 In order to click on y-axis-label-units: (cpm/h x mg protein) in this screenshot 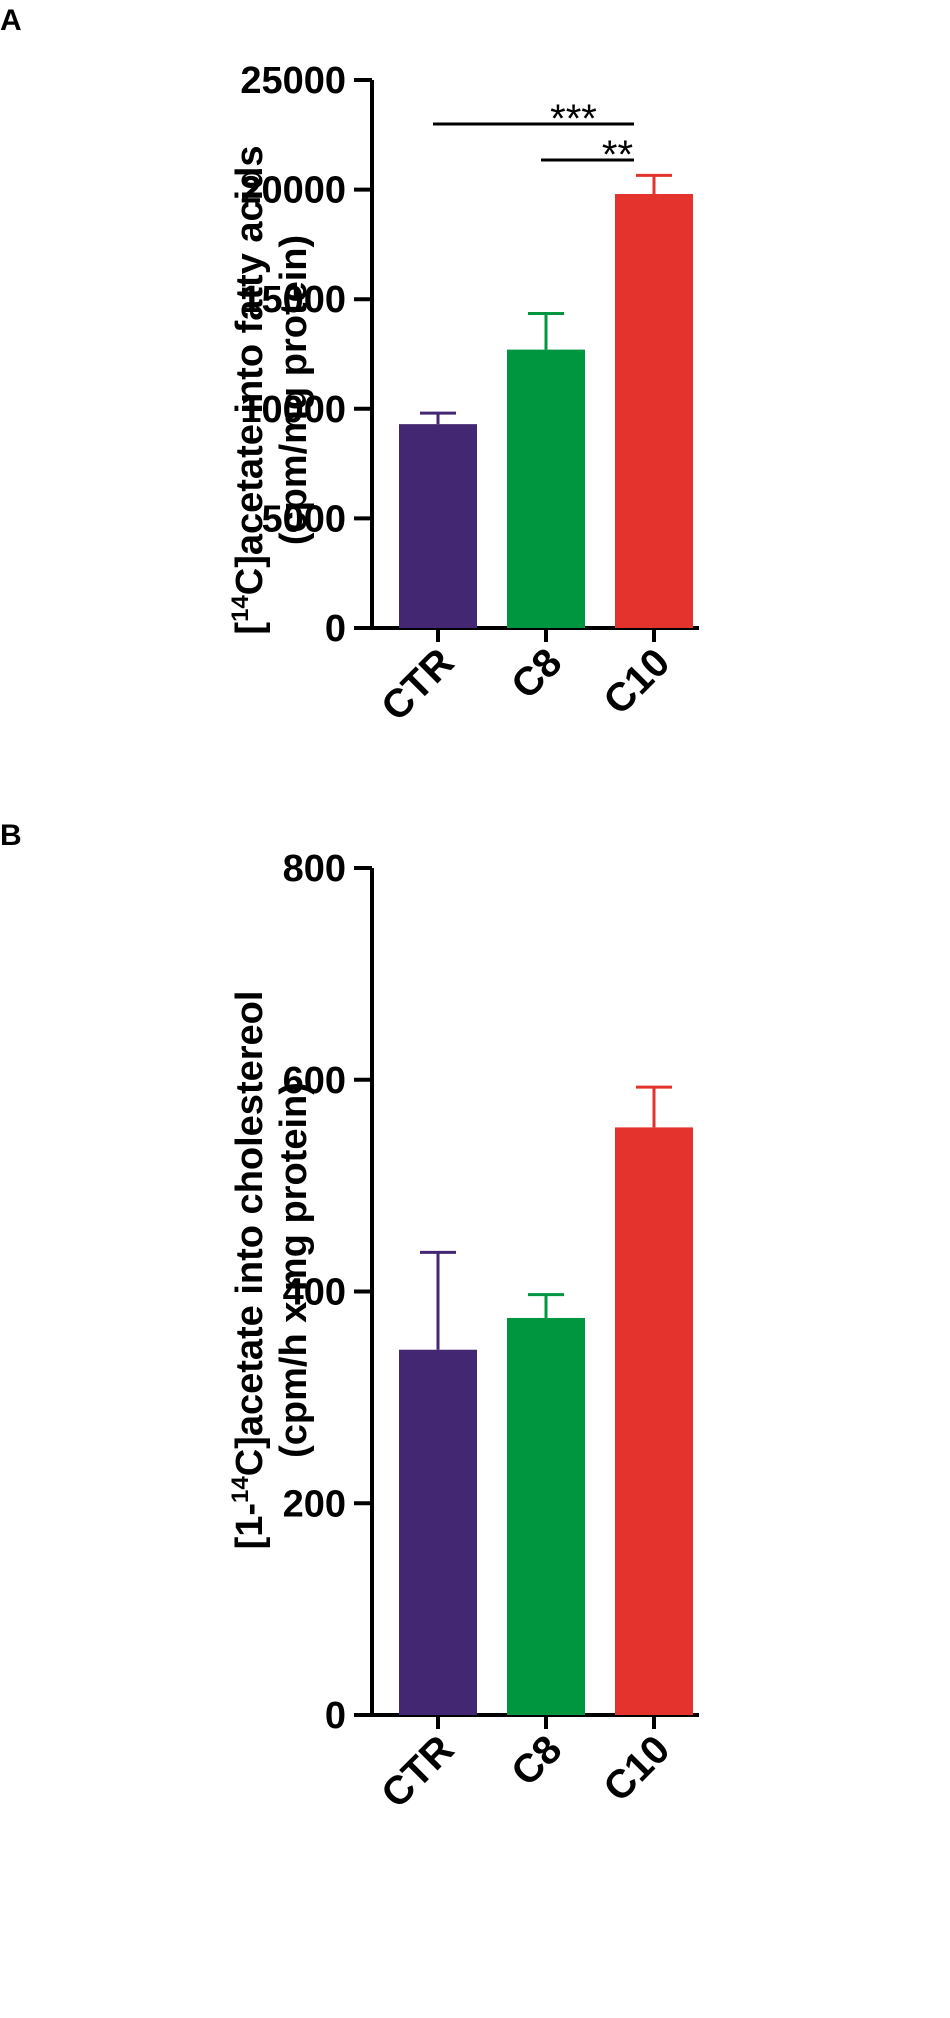, I will do `click(294, 1270)`.